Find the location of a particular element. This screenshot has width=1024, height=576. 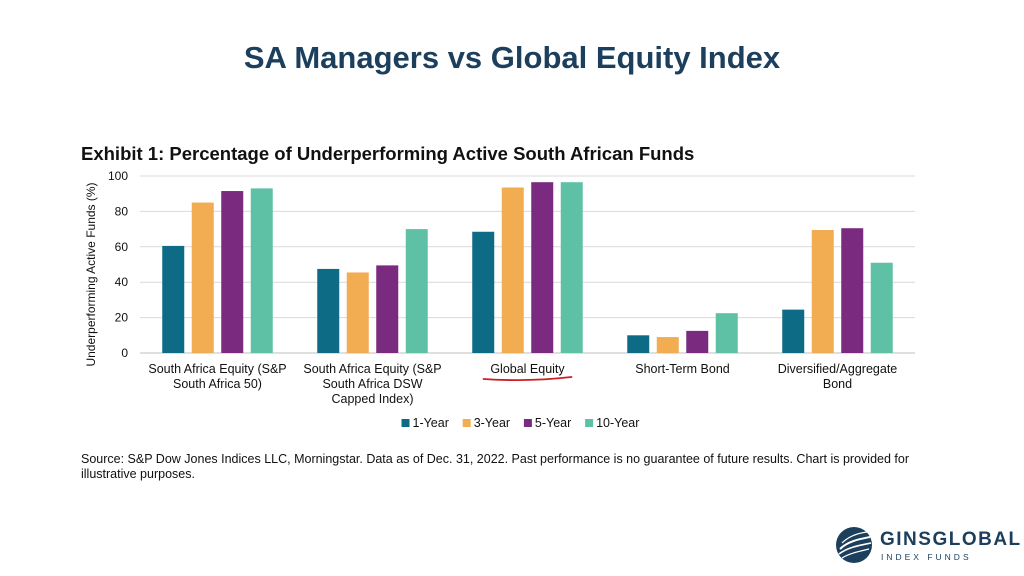

y-tick-label: 100 is located at coordinates (118, 176).